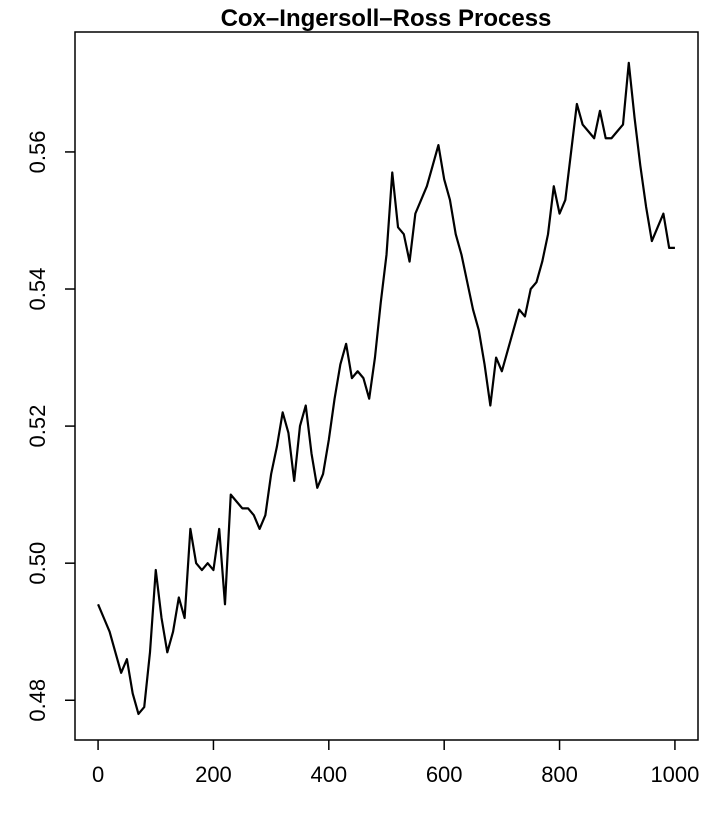  Describe the element at coordinates (37, 289) in the screenshot. I see `y-tick-label: 0.54` at that location.